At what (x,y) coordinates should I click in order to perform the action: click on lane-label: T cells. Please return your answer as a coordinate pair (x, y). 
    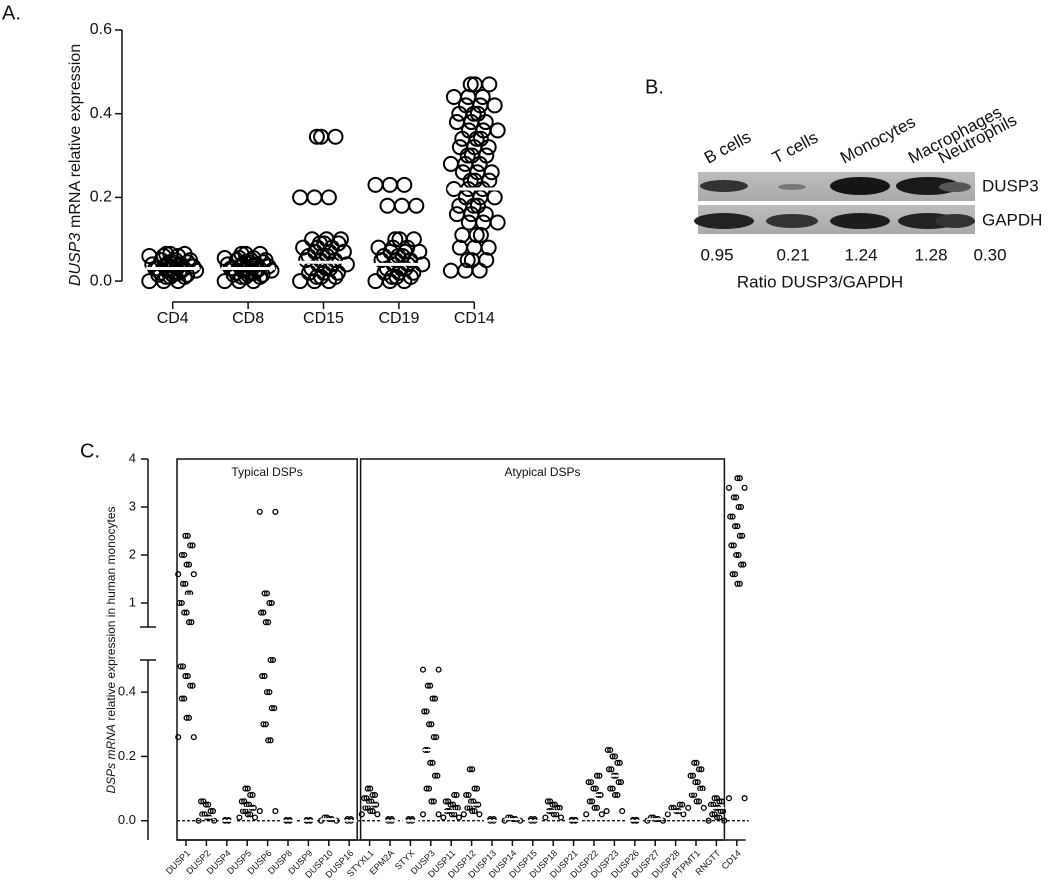
    Looking at the image, I should click on (795, 148).